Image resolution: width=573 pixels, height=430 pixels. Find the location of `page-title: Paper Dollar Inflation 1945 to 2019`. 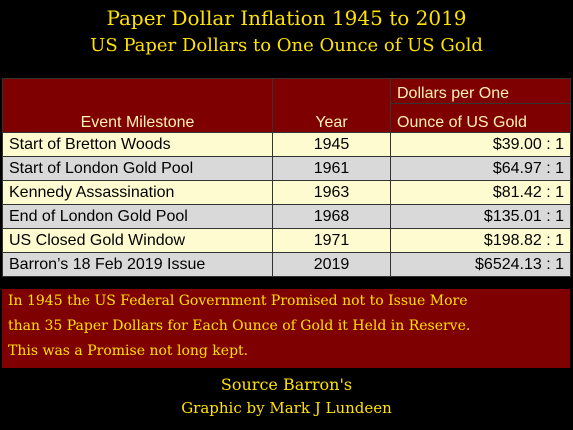

page-title: Paper Dollar Inflation 1945 to 2019 is located at coordinates (286, 18).